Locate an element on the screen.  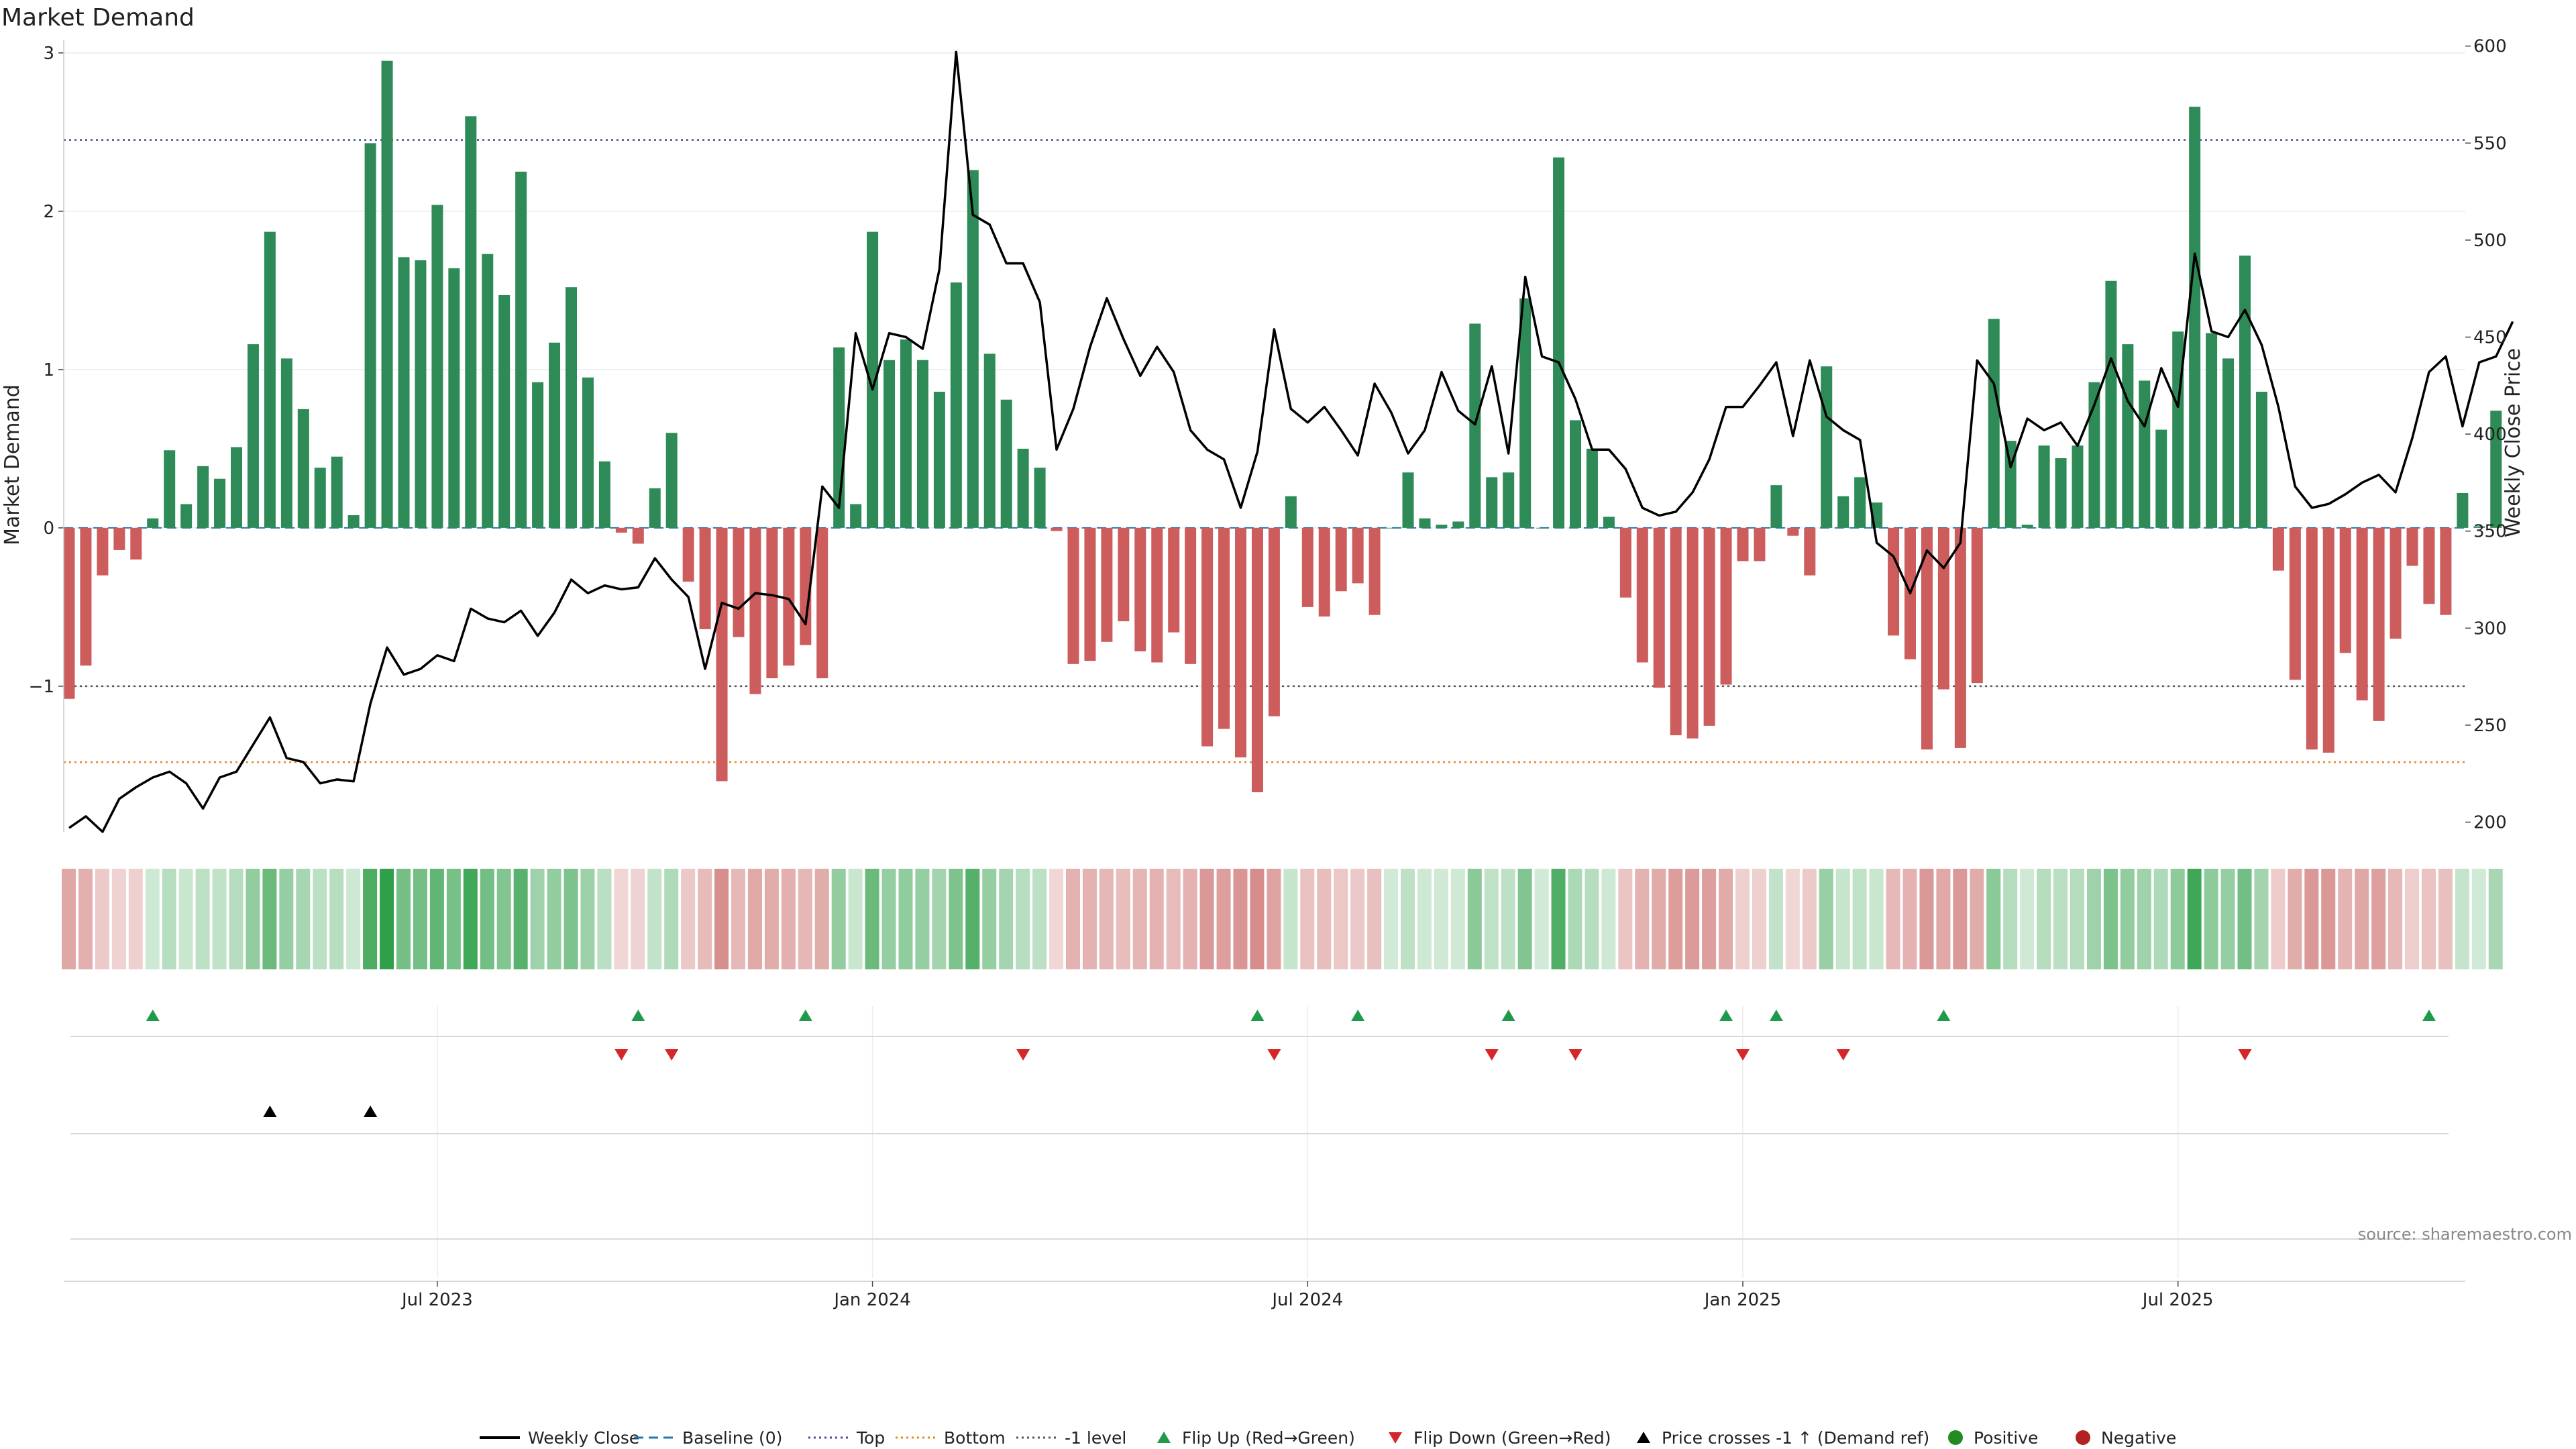
legend-label: Bottom is located at coordinates (975, 1438).